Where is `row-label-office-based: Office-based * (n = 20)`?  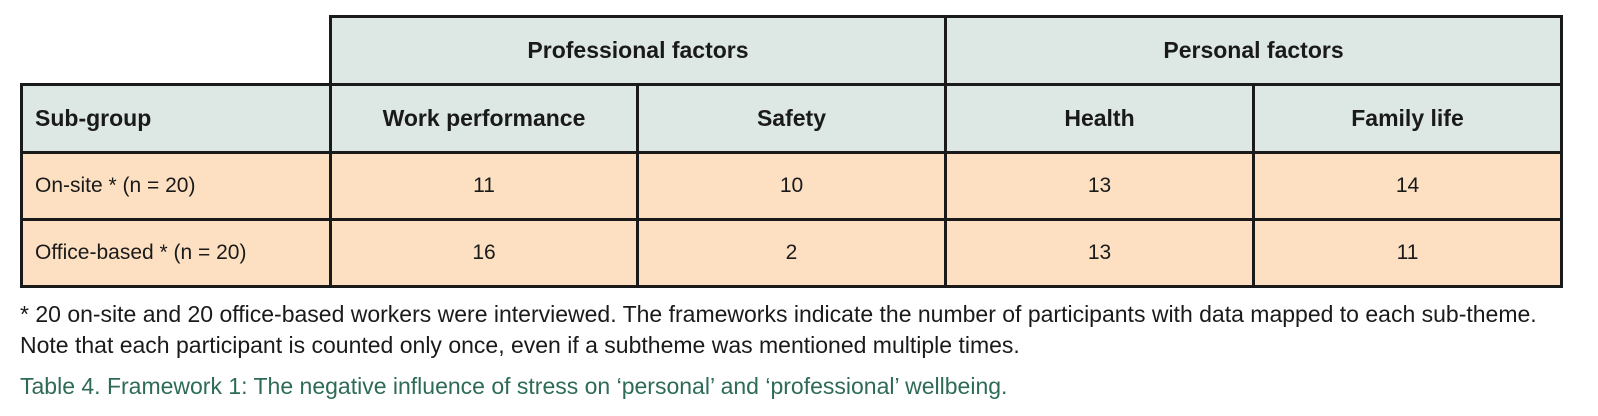 row-label-office-based: Office-based * (n = 20) is located at coordinates (176, 253).